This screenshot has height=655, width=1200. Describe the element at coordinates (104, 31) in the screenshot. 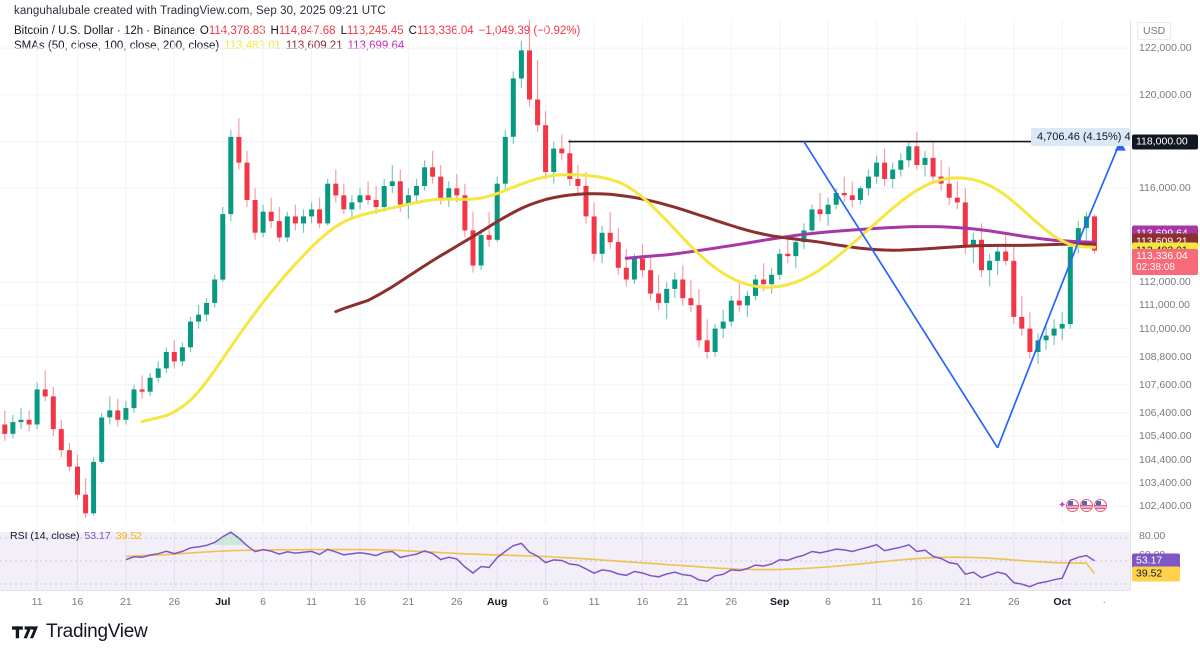

I see `legend-symbol: Bitcoin / U.S. Dollar · 12h · Binance` at that location.